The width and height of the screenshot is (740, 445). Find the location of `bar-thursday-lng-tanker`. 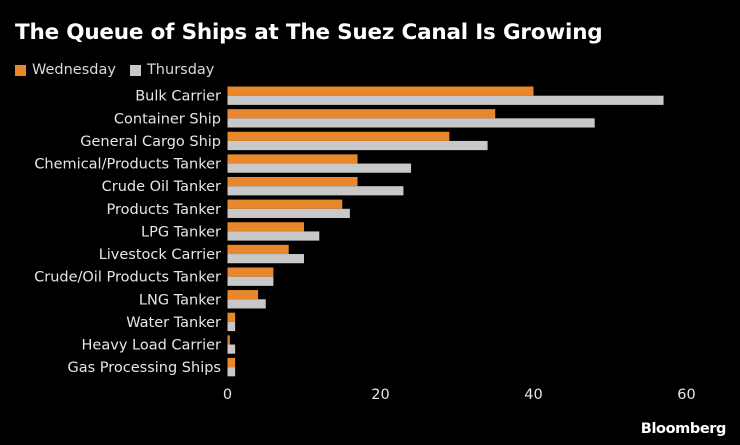

bar-thursday-lng-tanker is located at coordinates (246, 304).